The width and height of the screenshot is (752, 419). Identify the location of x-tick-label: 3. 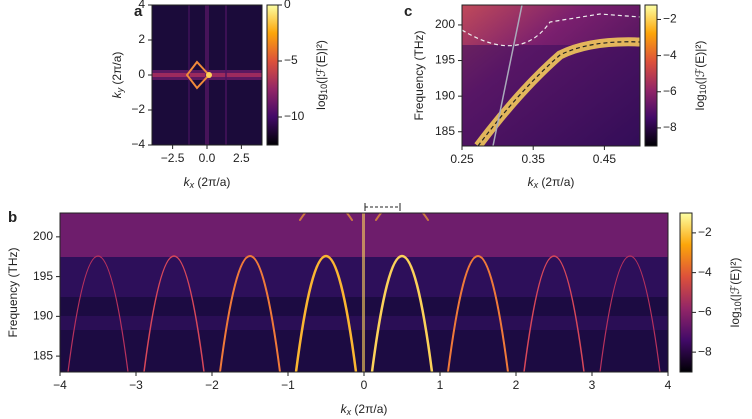
(592, 385).